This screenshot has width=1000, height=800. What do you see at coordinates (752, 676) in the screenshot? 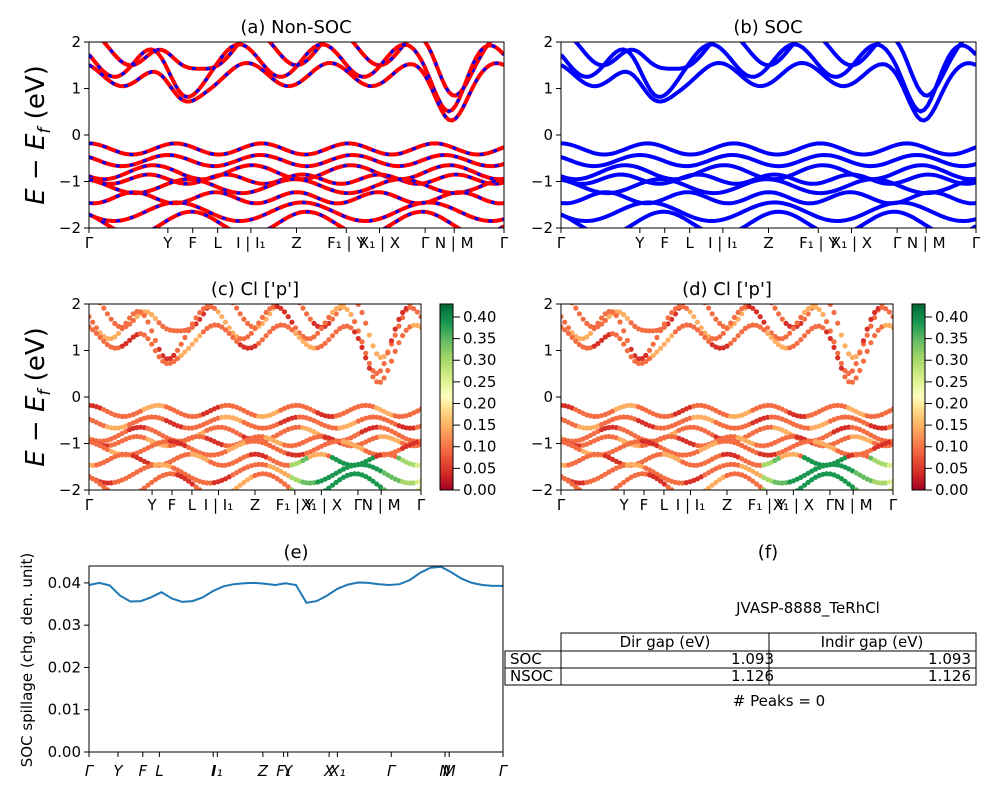
I see `table-cell-value: 1.126` at bounding box center [752, 676].